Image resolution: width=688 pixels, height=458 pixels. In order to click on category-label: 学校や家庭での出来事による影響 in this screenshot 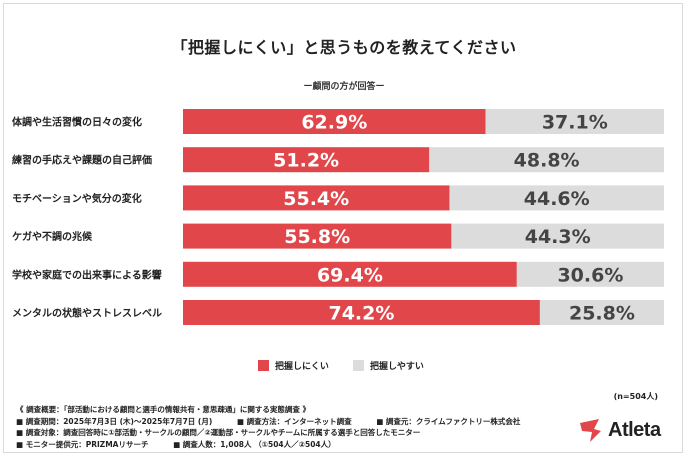, I will do `click(87, 274)`.